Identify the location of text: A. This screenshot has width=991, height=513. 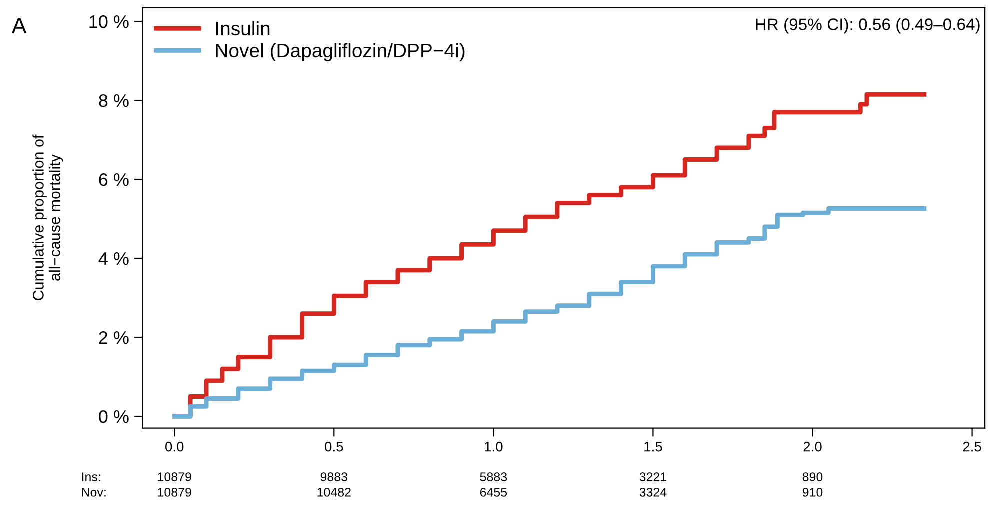
(19, 26).